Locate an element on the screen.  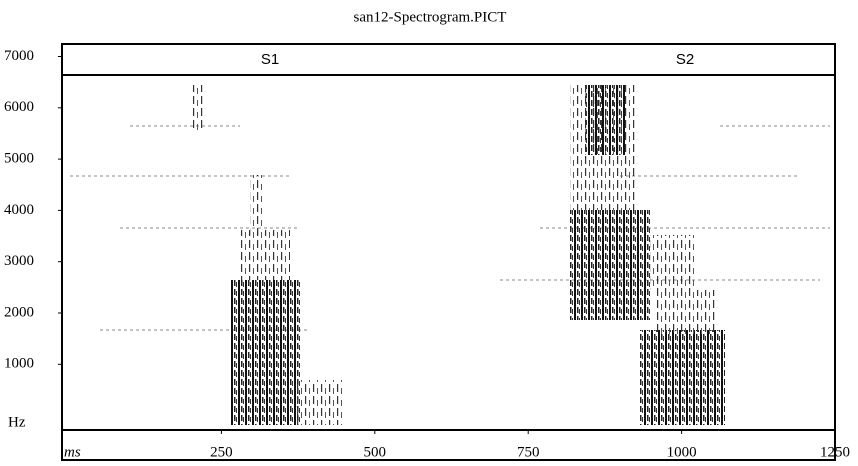
y-tick-label: 2000 is located at coordinates (19, 312).